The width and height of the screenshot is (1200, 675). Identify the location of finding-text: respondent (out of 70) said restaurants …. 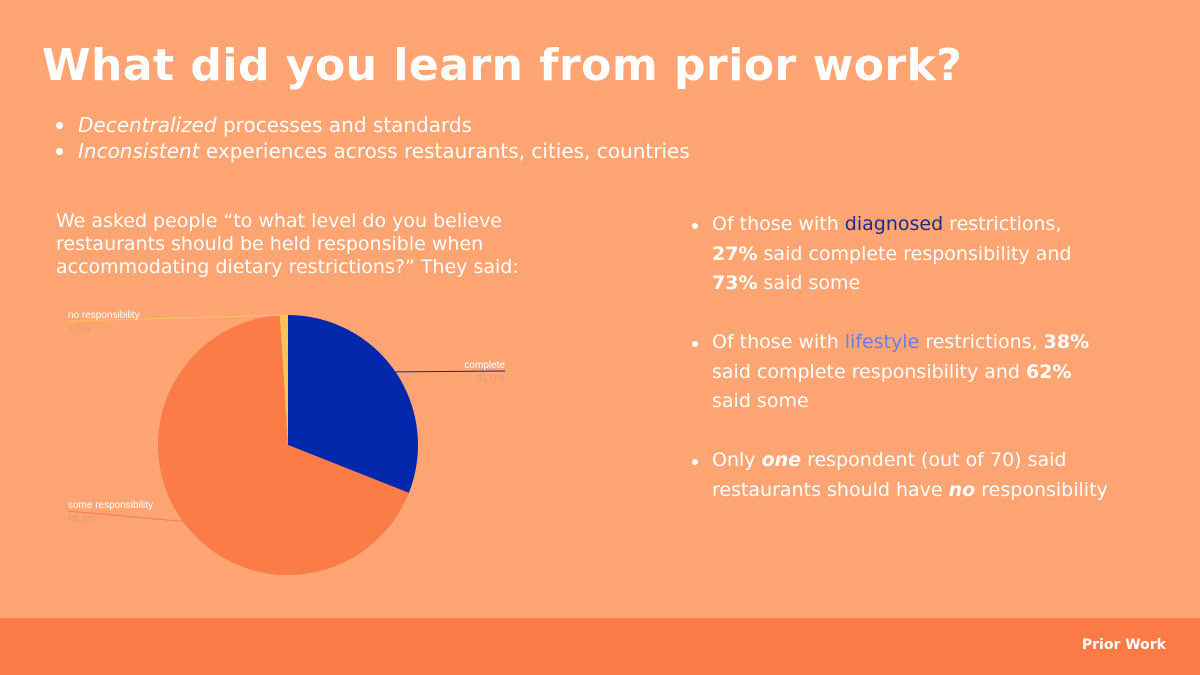
(889, 475).